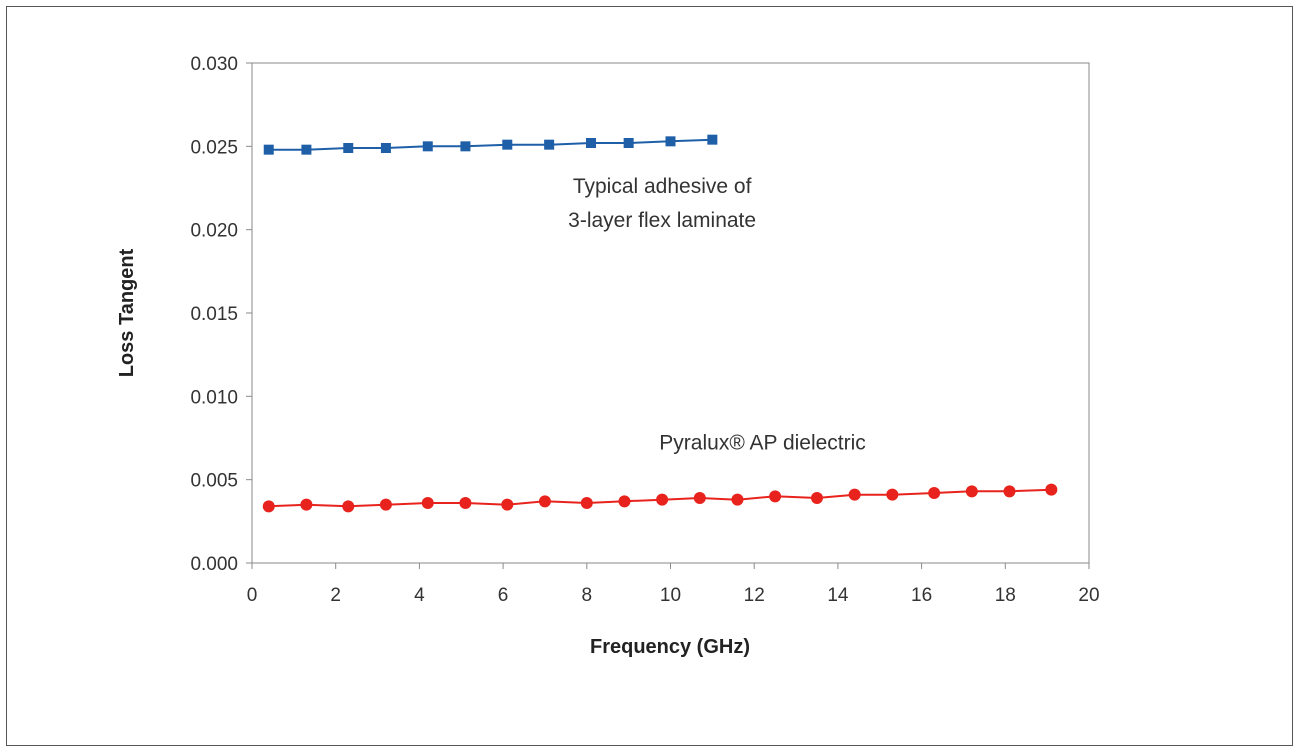  What do you see at coordinates (335, 595) in the screenshot?
I see `x-tick-label: 2` at bounding box center [335, 595].